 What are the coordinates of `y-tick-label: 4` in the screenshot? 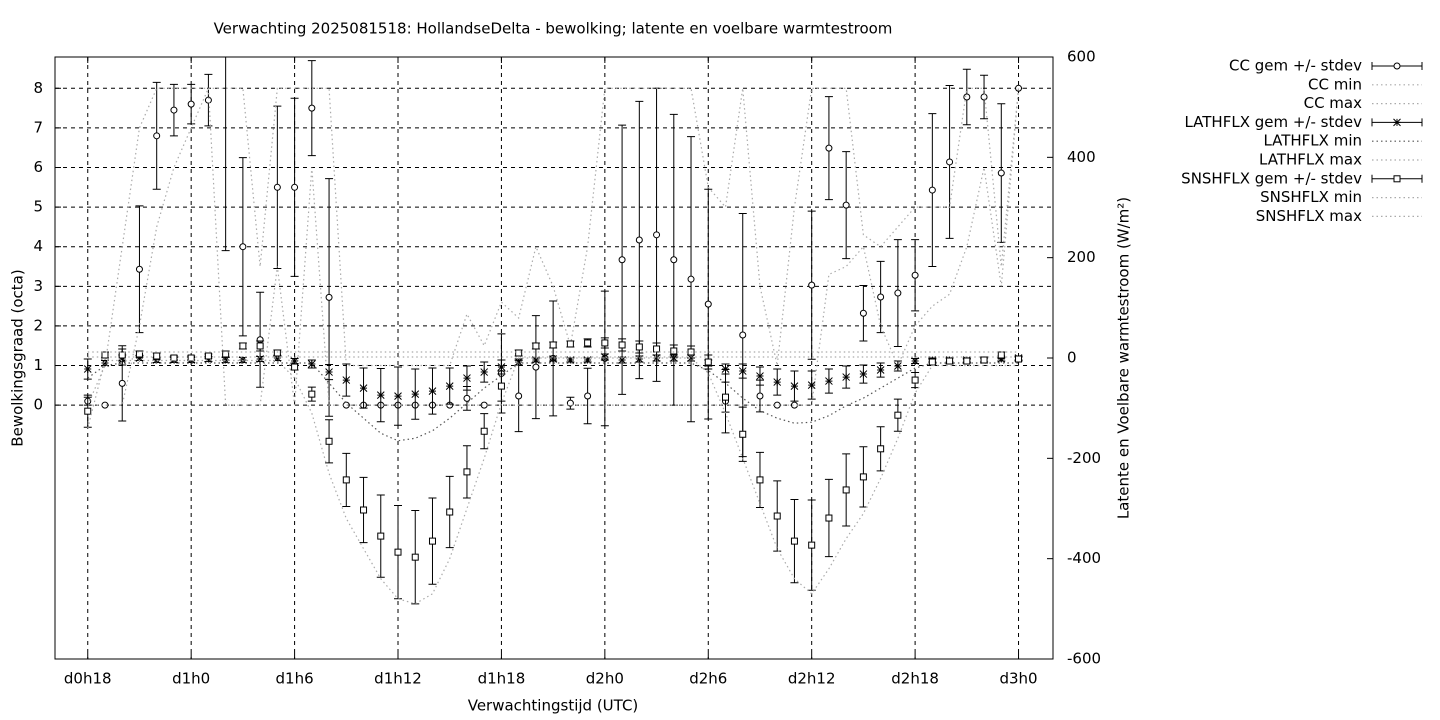 It's located at (38, 246).